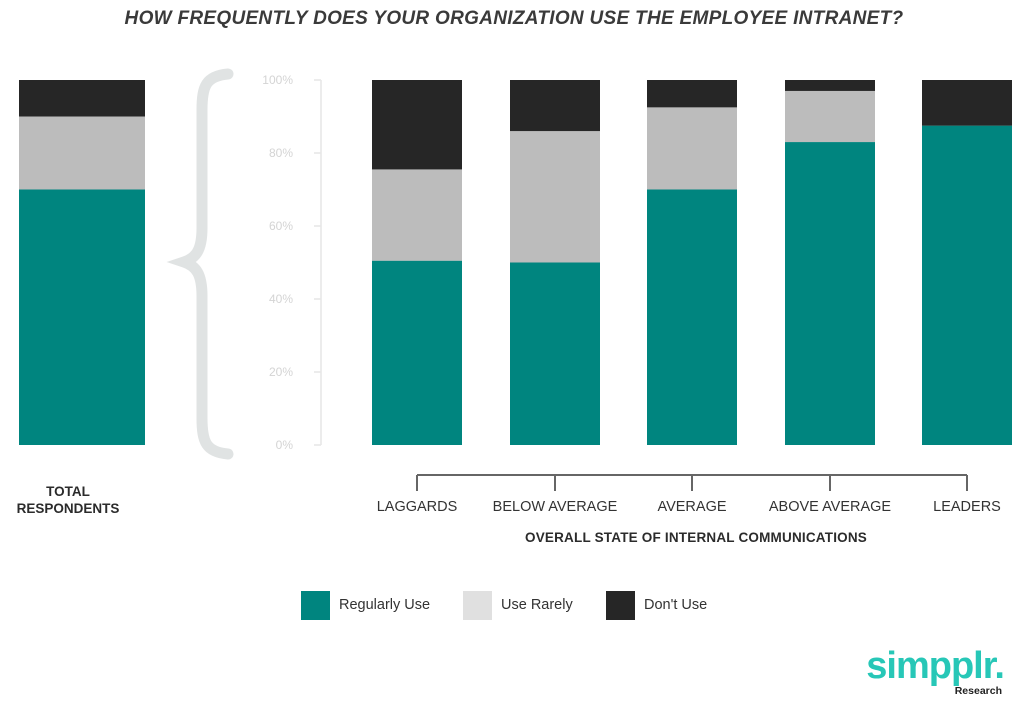  Describe the element at coordinates (830, 507) in the screenshot. I see `category-label: ABOVE AVERAGE` at that location.